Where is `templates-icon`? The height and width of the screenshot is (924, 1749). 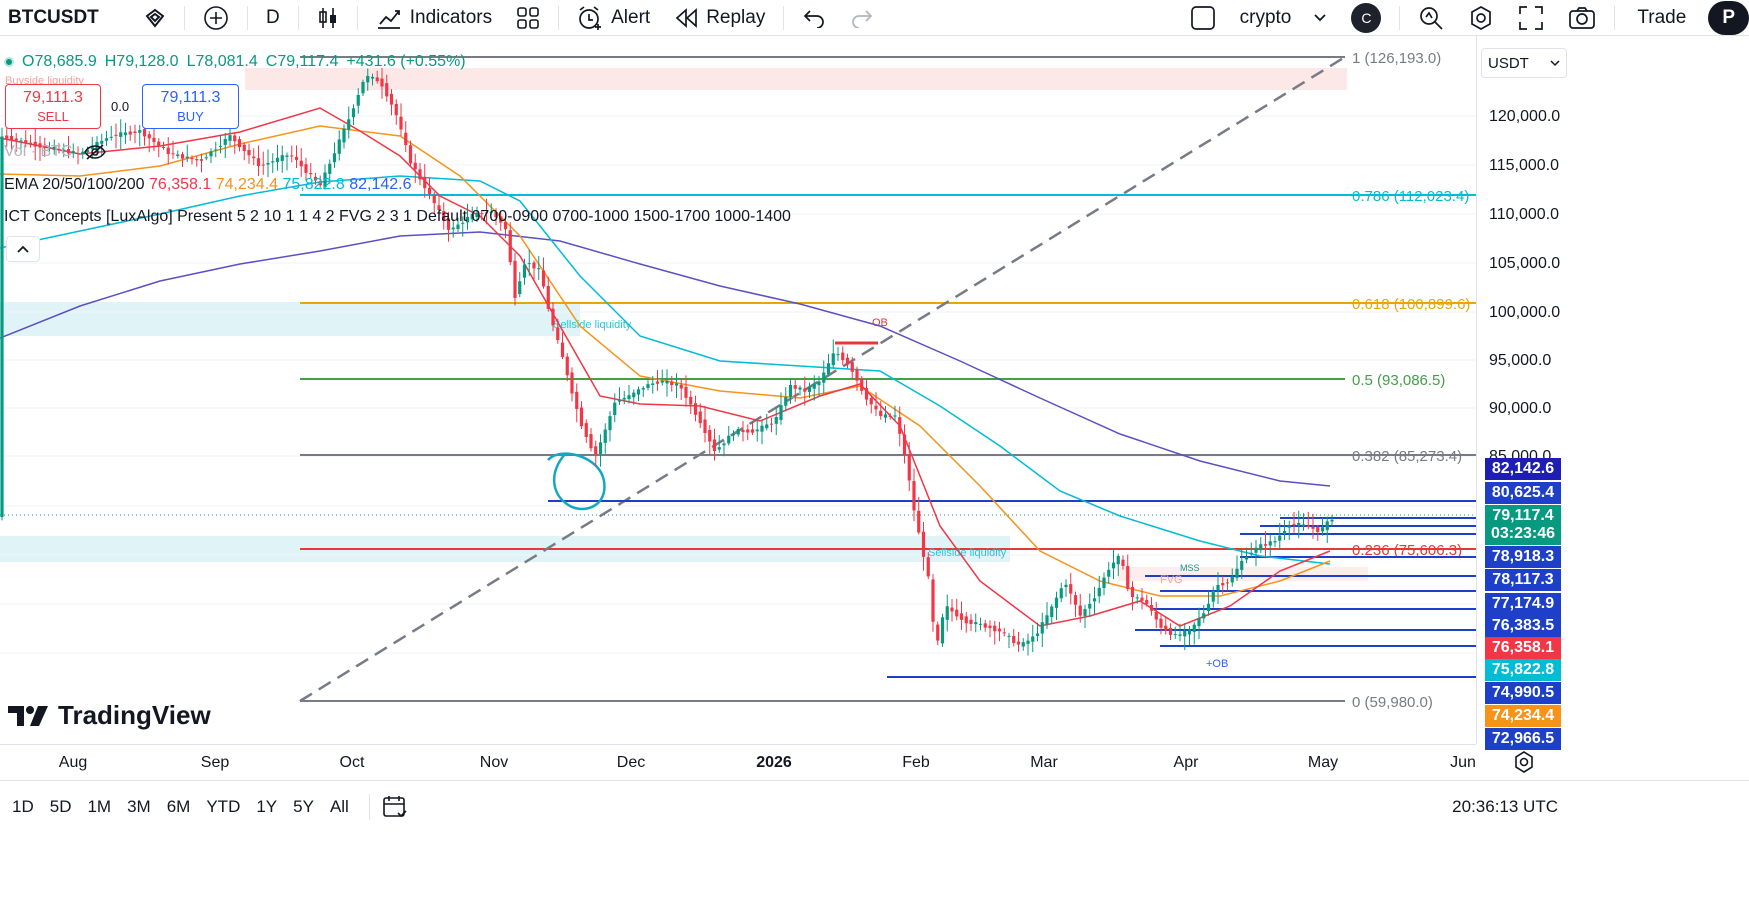 templates-icon is located at coordinates (528, 18).